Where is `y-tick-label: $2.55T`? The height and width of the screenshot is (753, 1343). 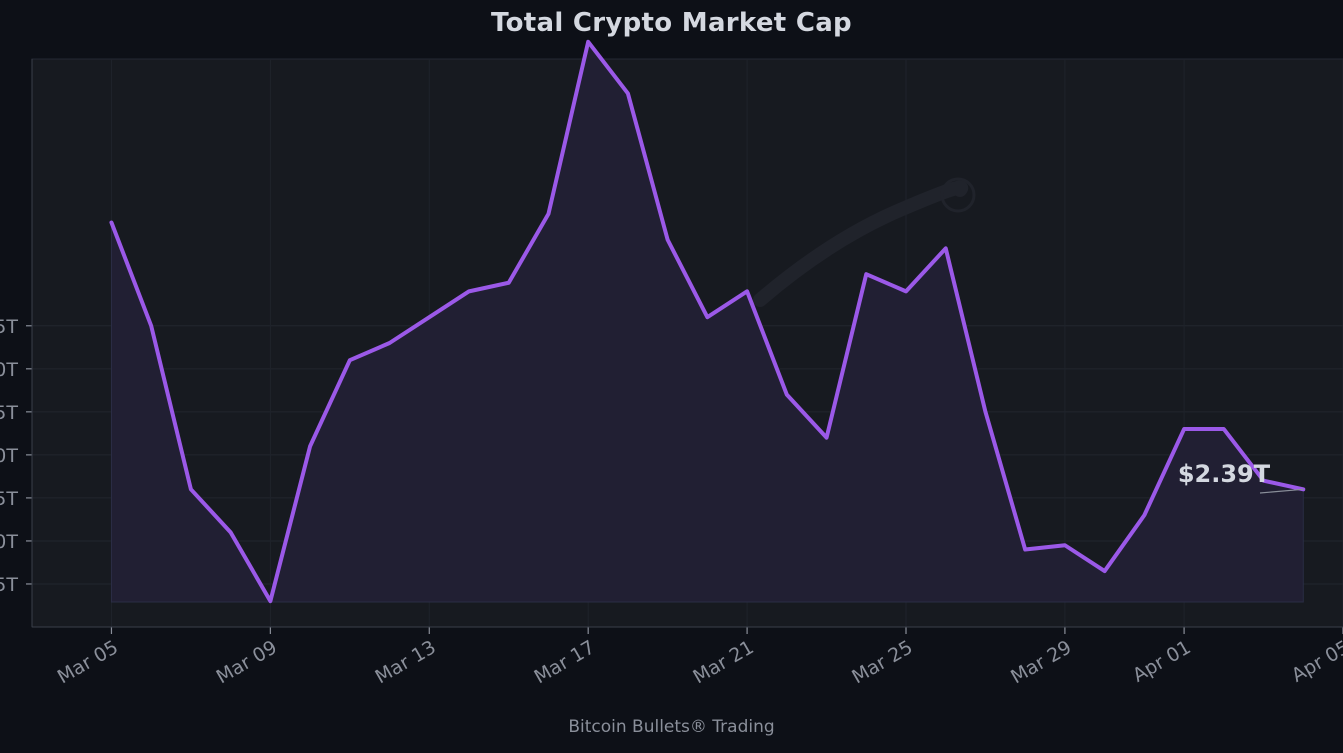 y-tick-label: $2.55T is located at coordinates (9, 327).